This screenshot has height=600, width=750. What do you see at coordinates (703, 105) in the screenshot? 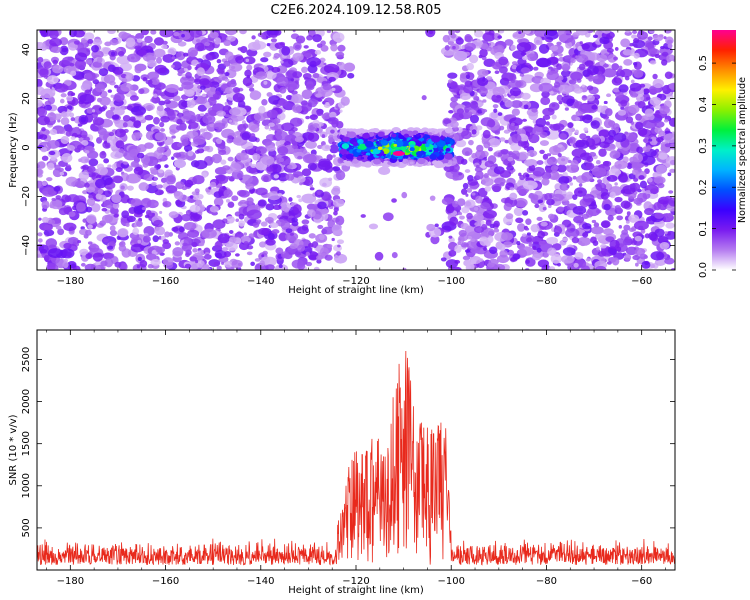
I see `colorbar-tick-label: 0.4` at bounding box center [703, 105].